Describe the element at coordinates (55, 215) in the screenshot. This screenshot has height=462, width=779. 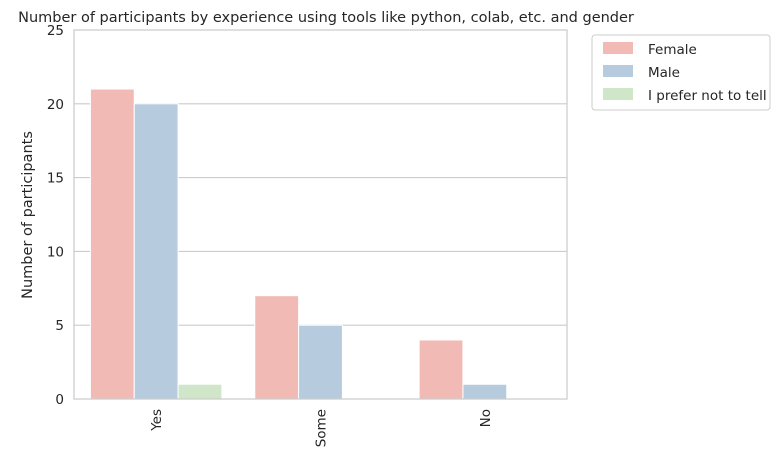
I see `y-tick-labels: 0 5 10 15 20 25` at that location.